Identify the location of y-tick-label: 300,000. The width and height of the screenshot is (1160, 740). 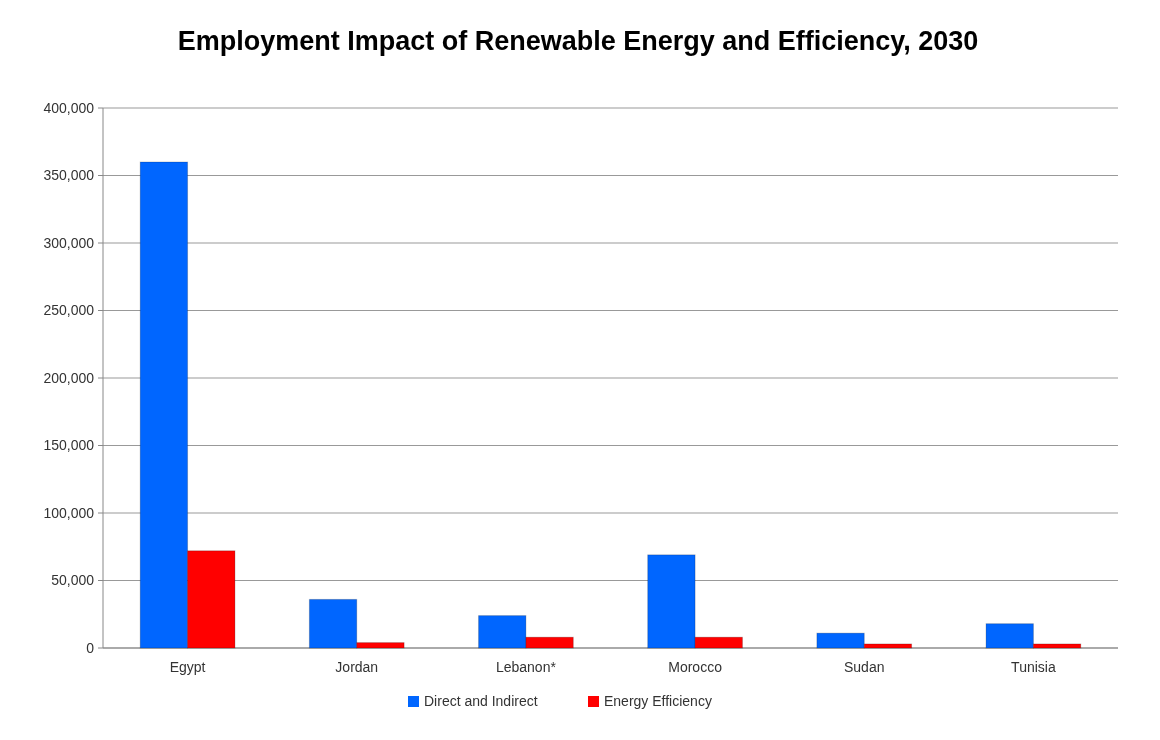
(69, 242).